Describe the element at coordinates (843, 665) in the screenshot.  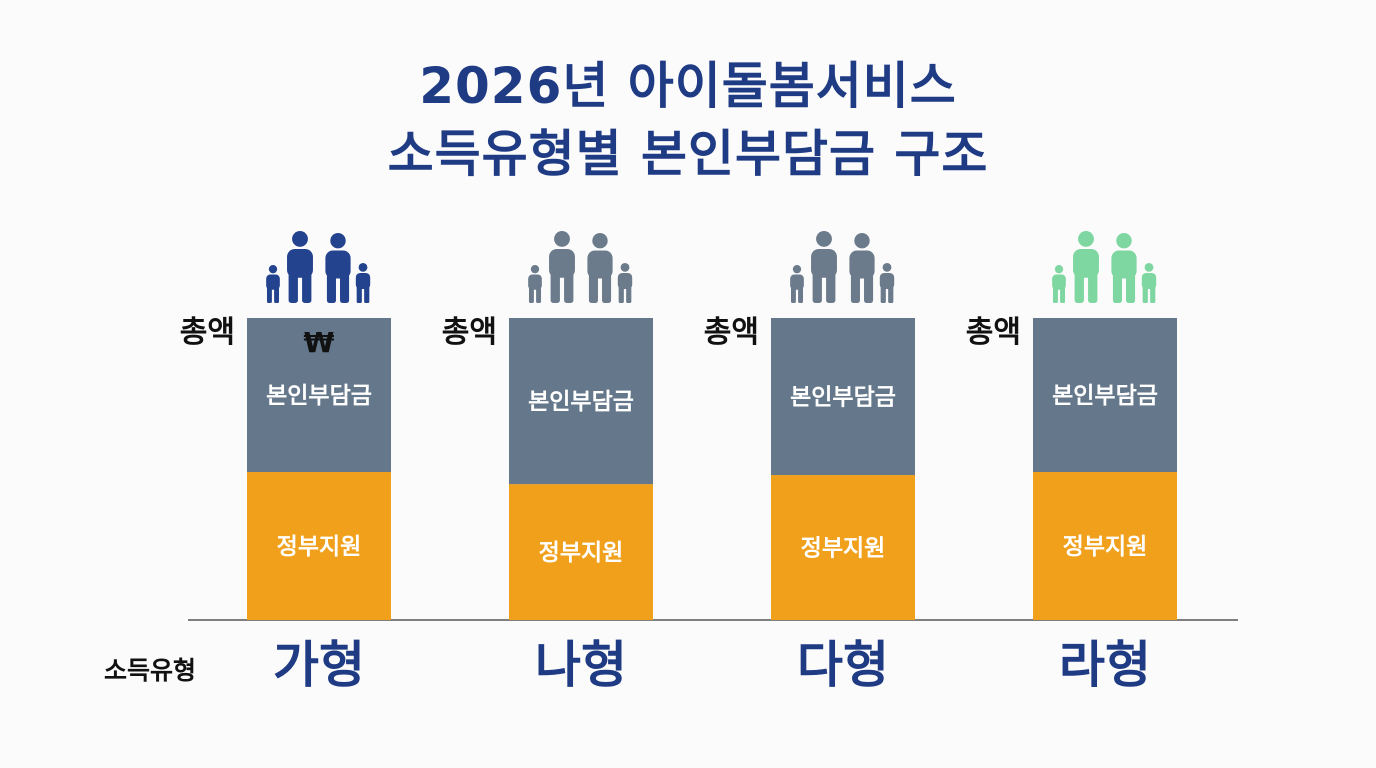
I see `category-label: 다형` at that location.